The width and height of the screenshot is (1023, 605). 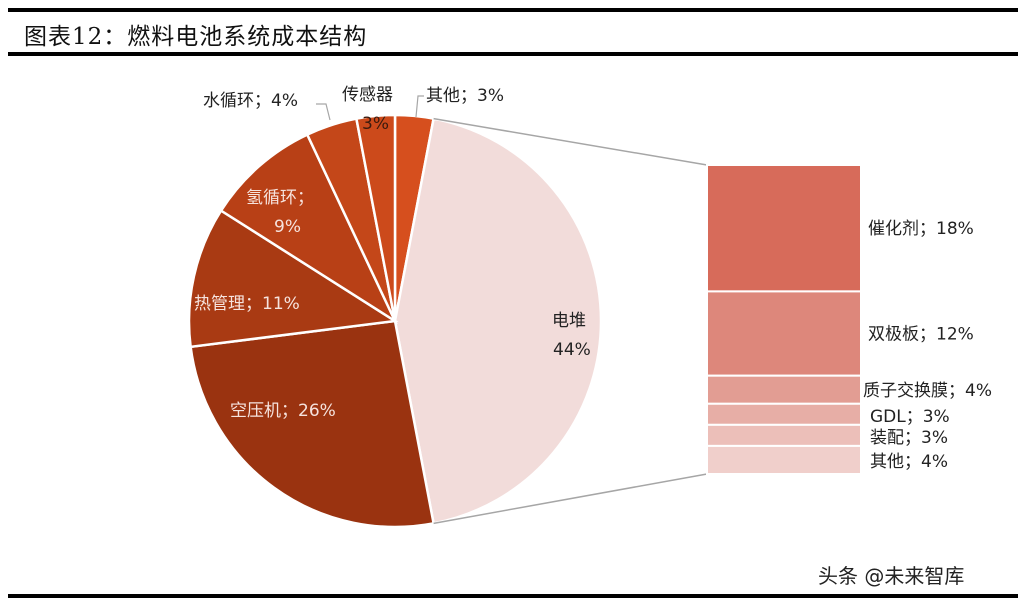 I want to click on pie-slice-氢循环, so click(x=308, y=228).